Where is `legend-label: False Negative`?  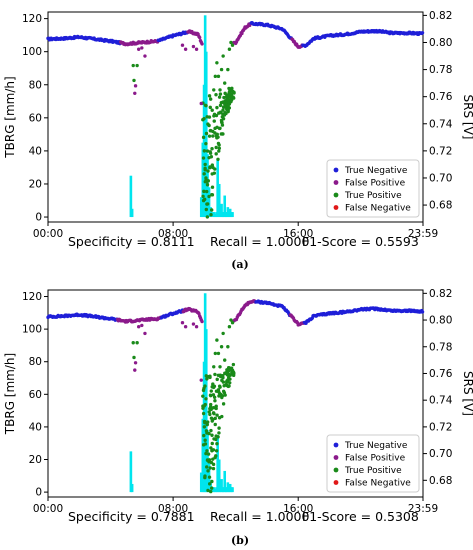
legend-label: False Negative is located at coordinates (378, 209).